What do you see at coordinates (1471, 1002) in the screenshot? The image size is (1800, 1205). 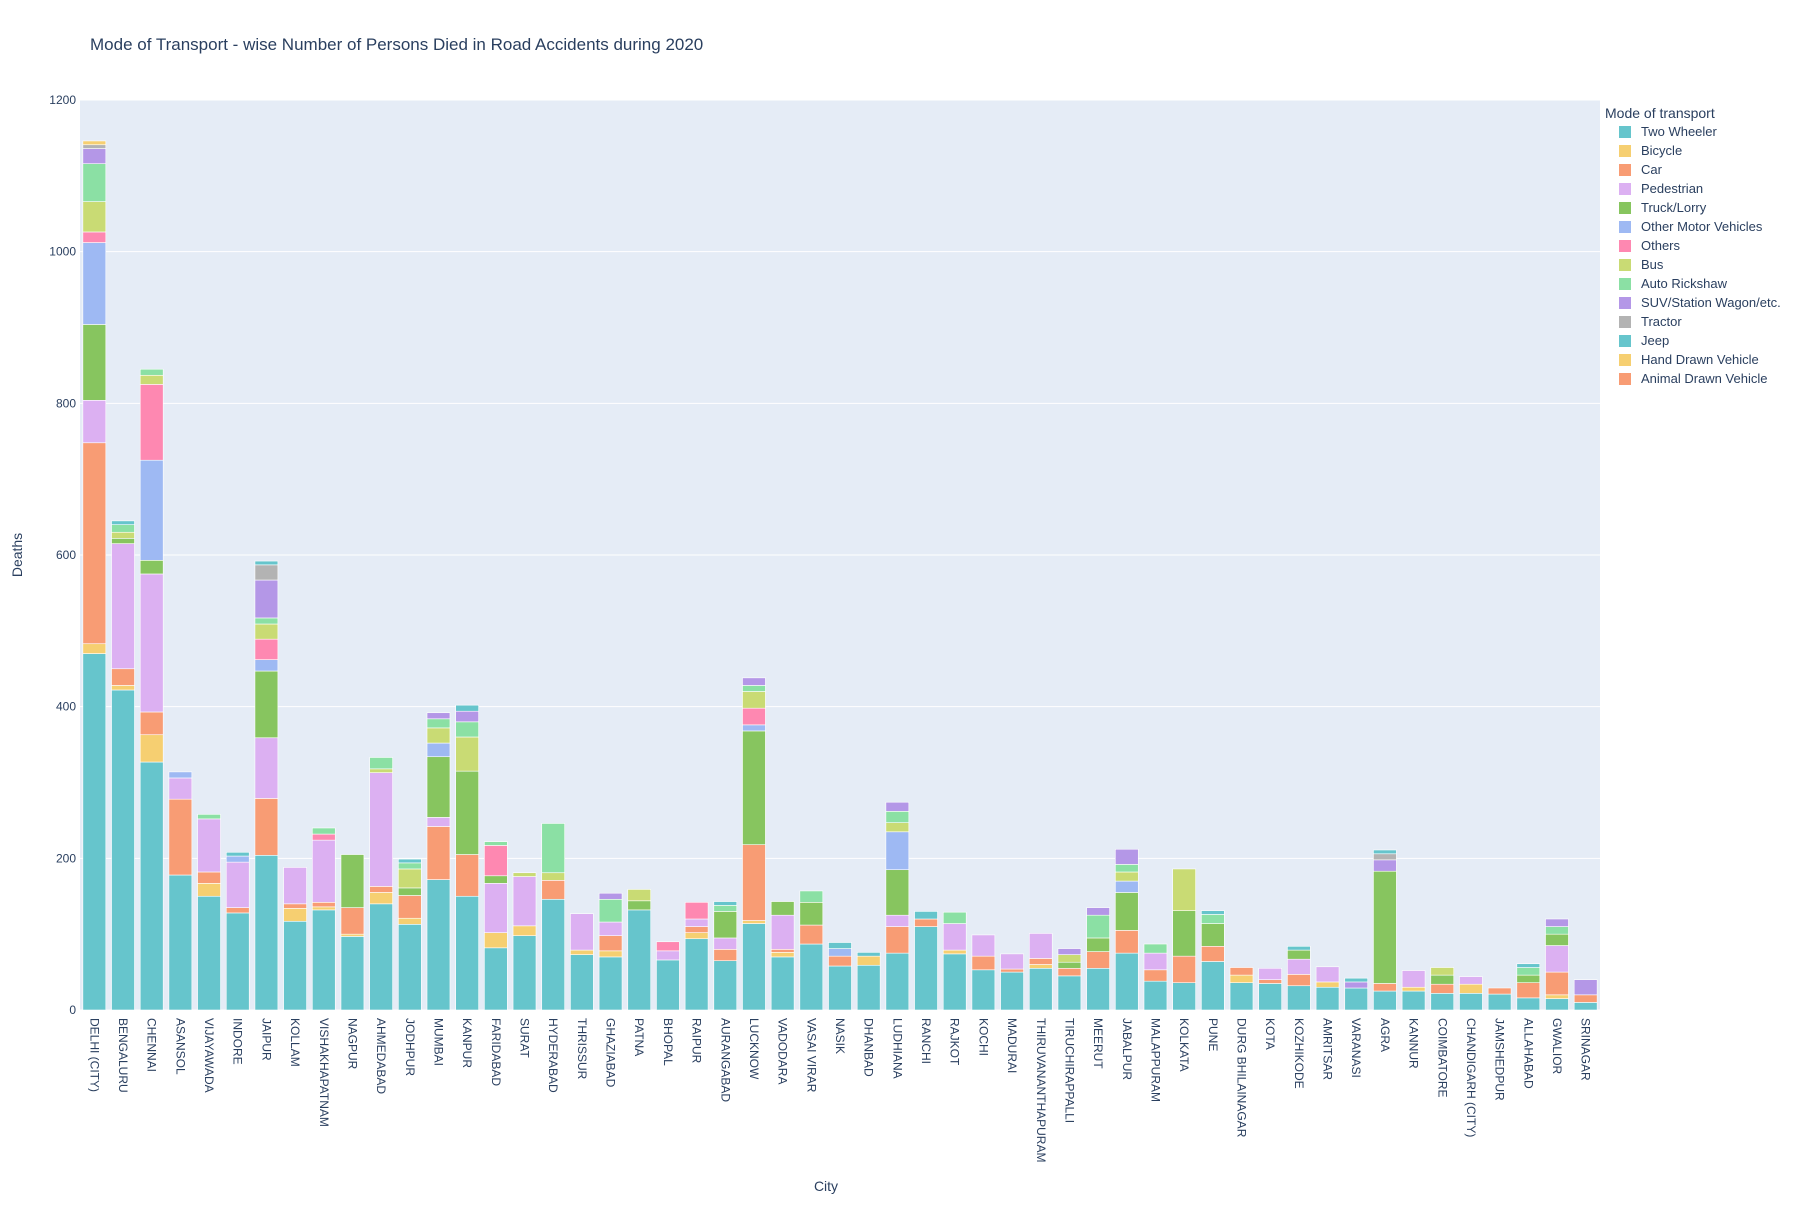 I see `bar-segment: CHANDIGARH (CITY) — Two Wheeler: 22` at bounding box center [1471, 1002].